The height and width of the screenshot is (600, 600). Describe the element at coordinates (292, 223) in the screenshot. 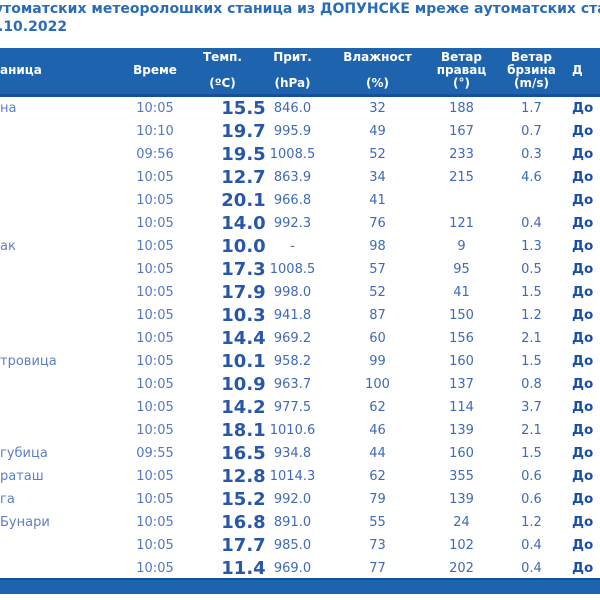

I see `pressure-cell: 992.3` at that location.